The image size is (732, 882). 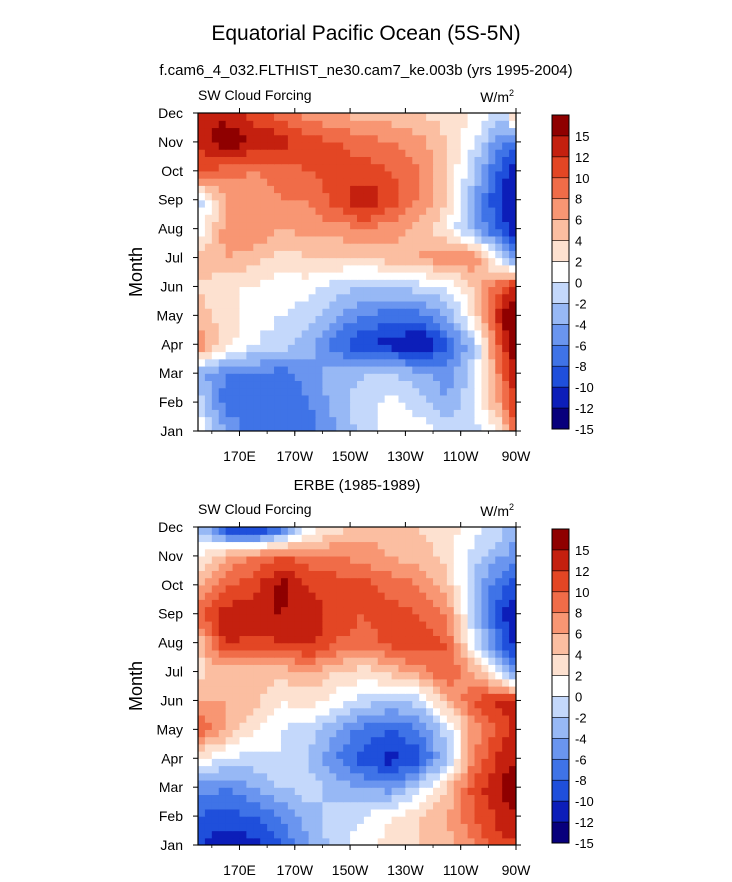 What do you see at coordinates (171, 787) in the screenshot?
I see `y-tick-label: Mar` at bounding box center [171, 787].